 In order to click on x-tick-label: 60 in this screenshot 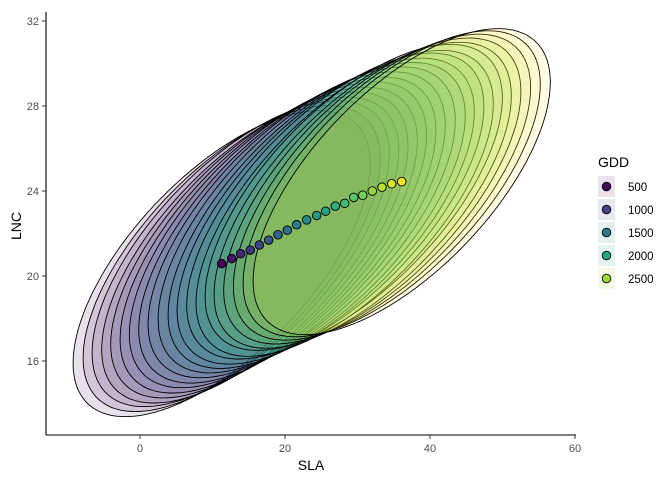, I will do `click(575, 449)`.